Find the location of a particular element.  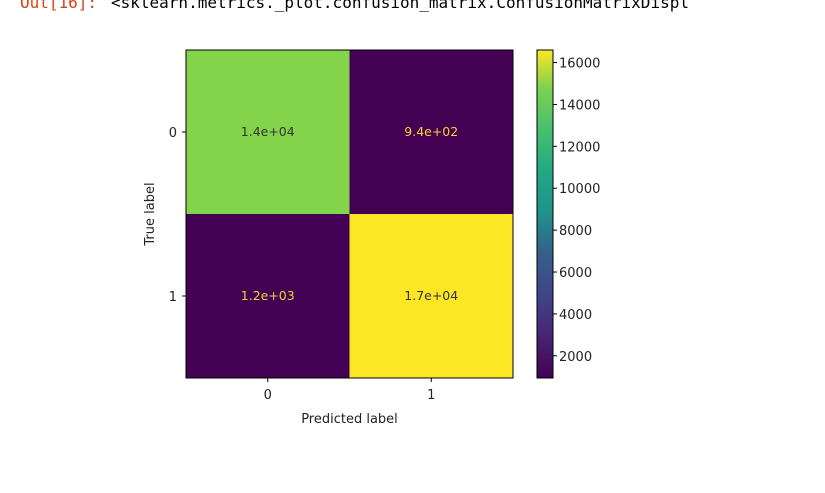

output-prompt: Out[16]: is located at coordinates (59, 6).